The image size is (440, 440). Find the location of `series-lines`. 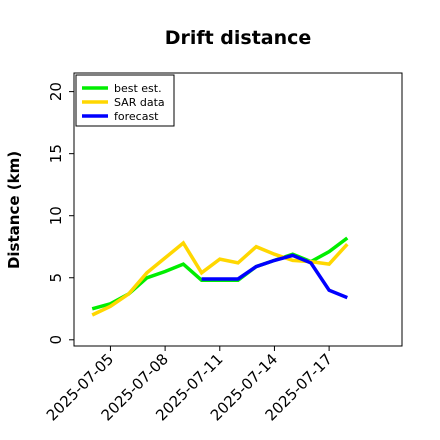

series-lines is located at coordinates (220, 276).